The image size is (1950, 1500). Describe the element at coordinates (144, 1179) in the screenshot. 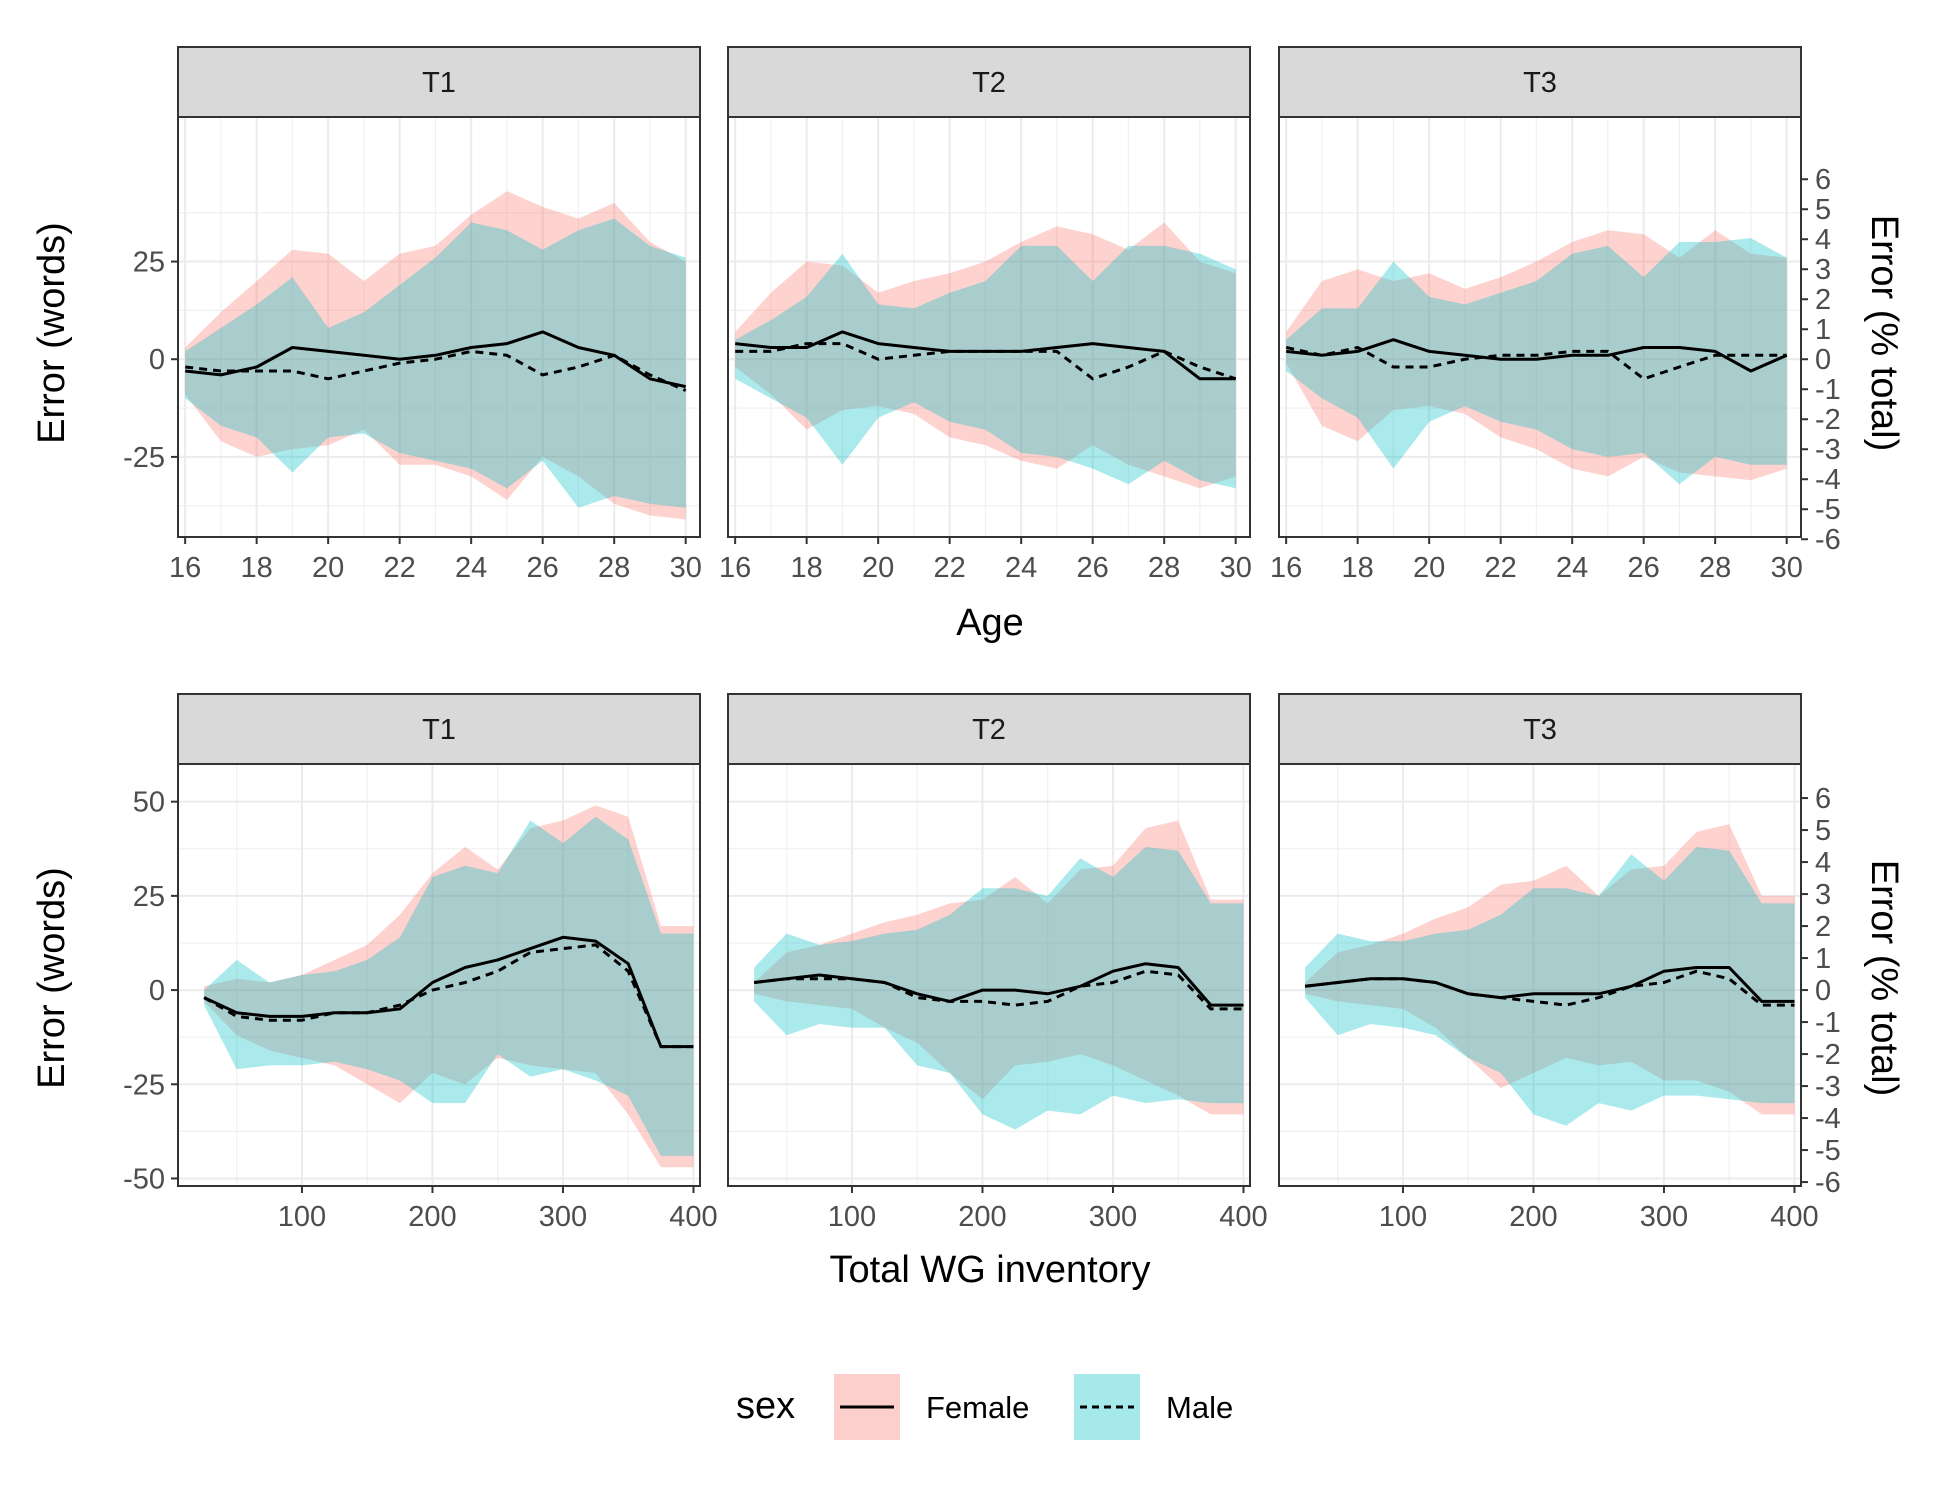

I see `y-tick-label: -50` at that location.